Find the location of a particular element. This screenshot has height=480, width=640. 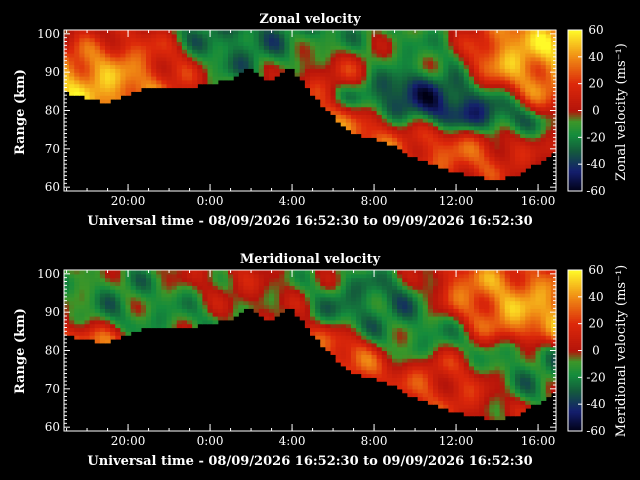

y-axis-label: Range (km) is located at coordinates (20, 112).